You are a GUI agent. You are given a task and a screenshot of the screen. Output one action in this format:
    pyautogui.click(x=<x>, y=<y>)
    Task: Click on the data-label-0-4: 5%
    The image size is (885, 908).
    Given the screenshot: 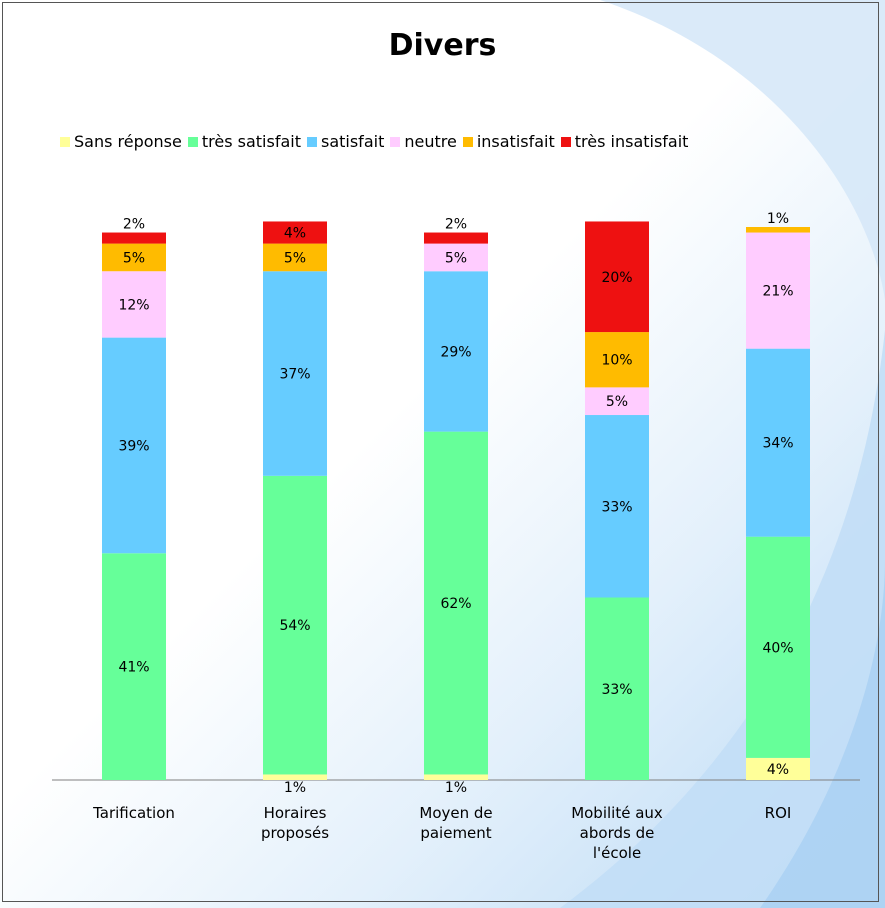 What is the action you would take?
    pyautogui.click(x=134, y=258)
    